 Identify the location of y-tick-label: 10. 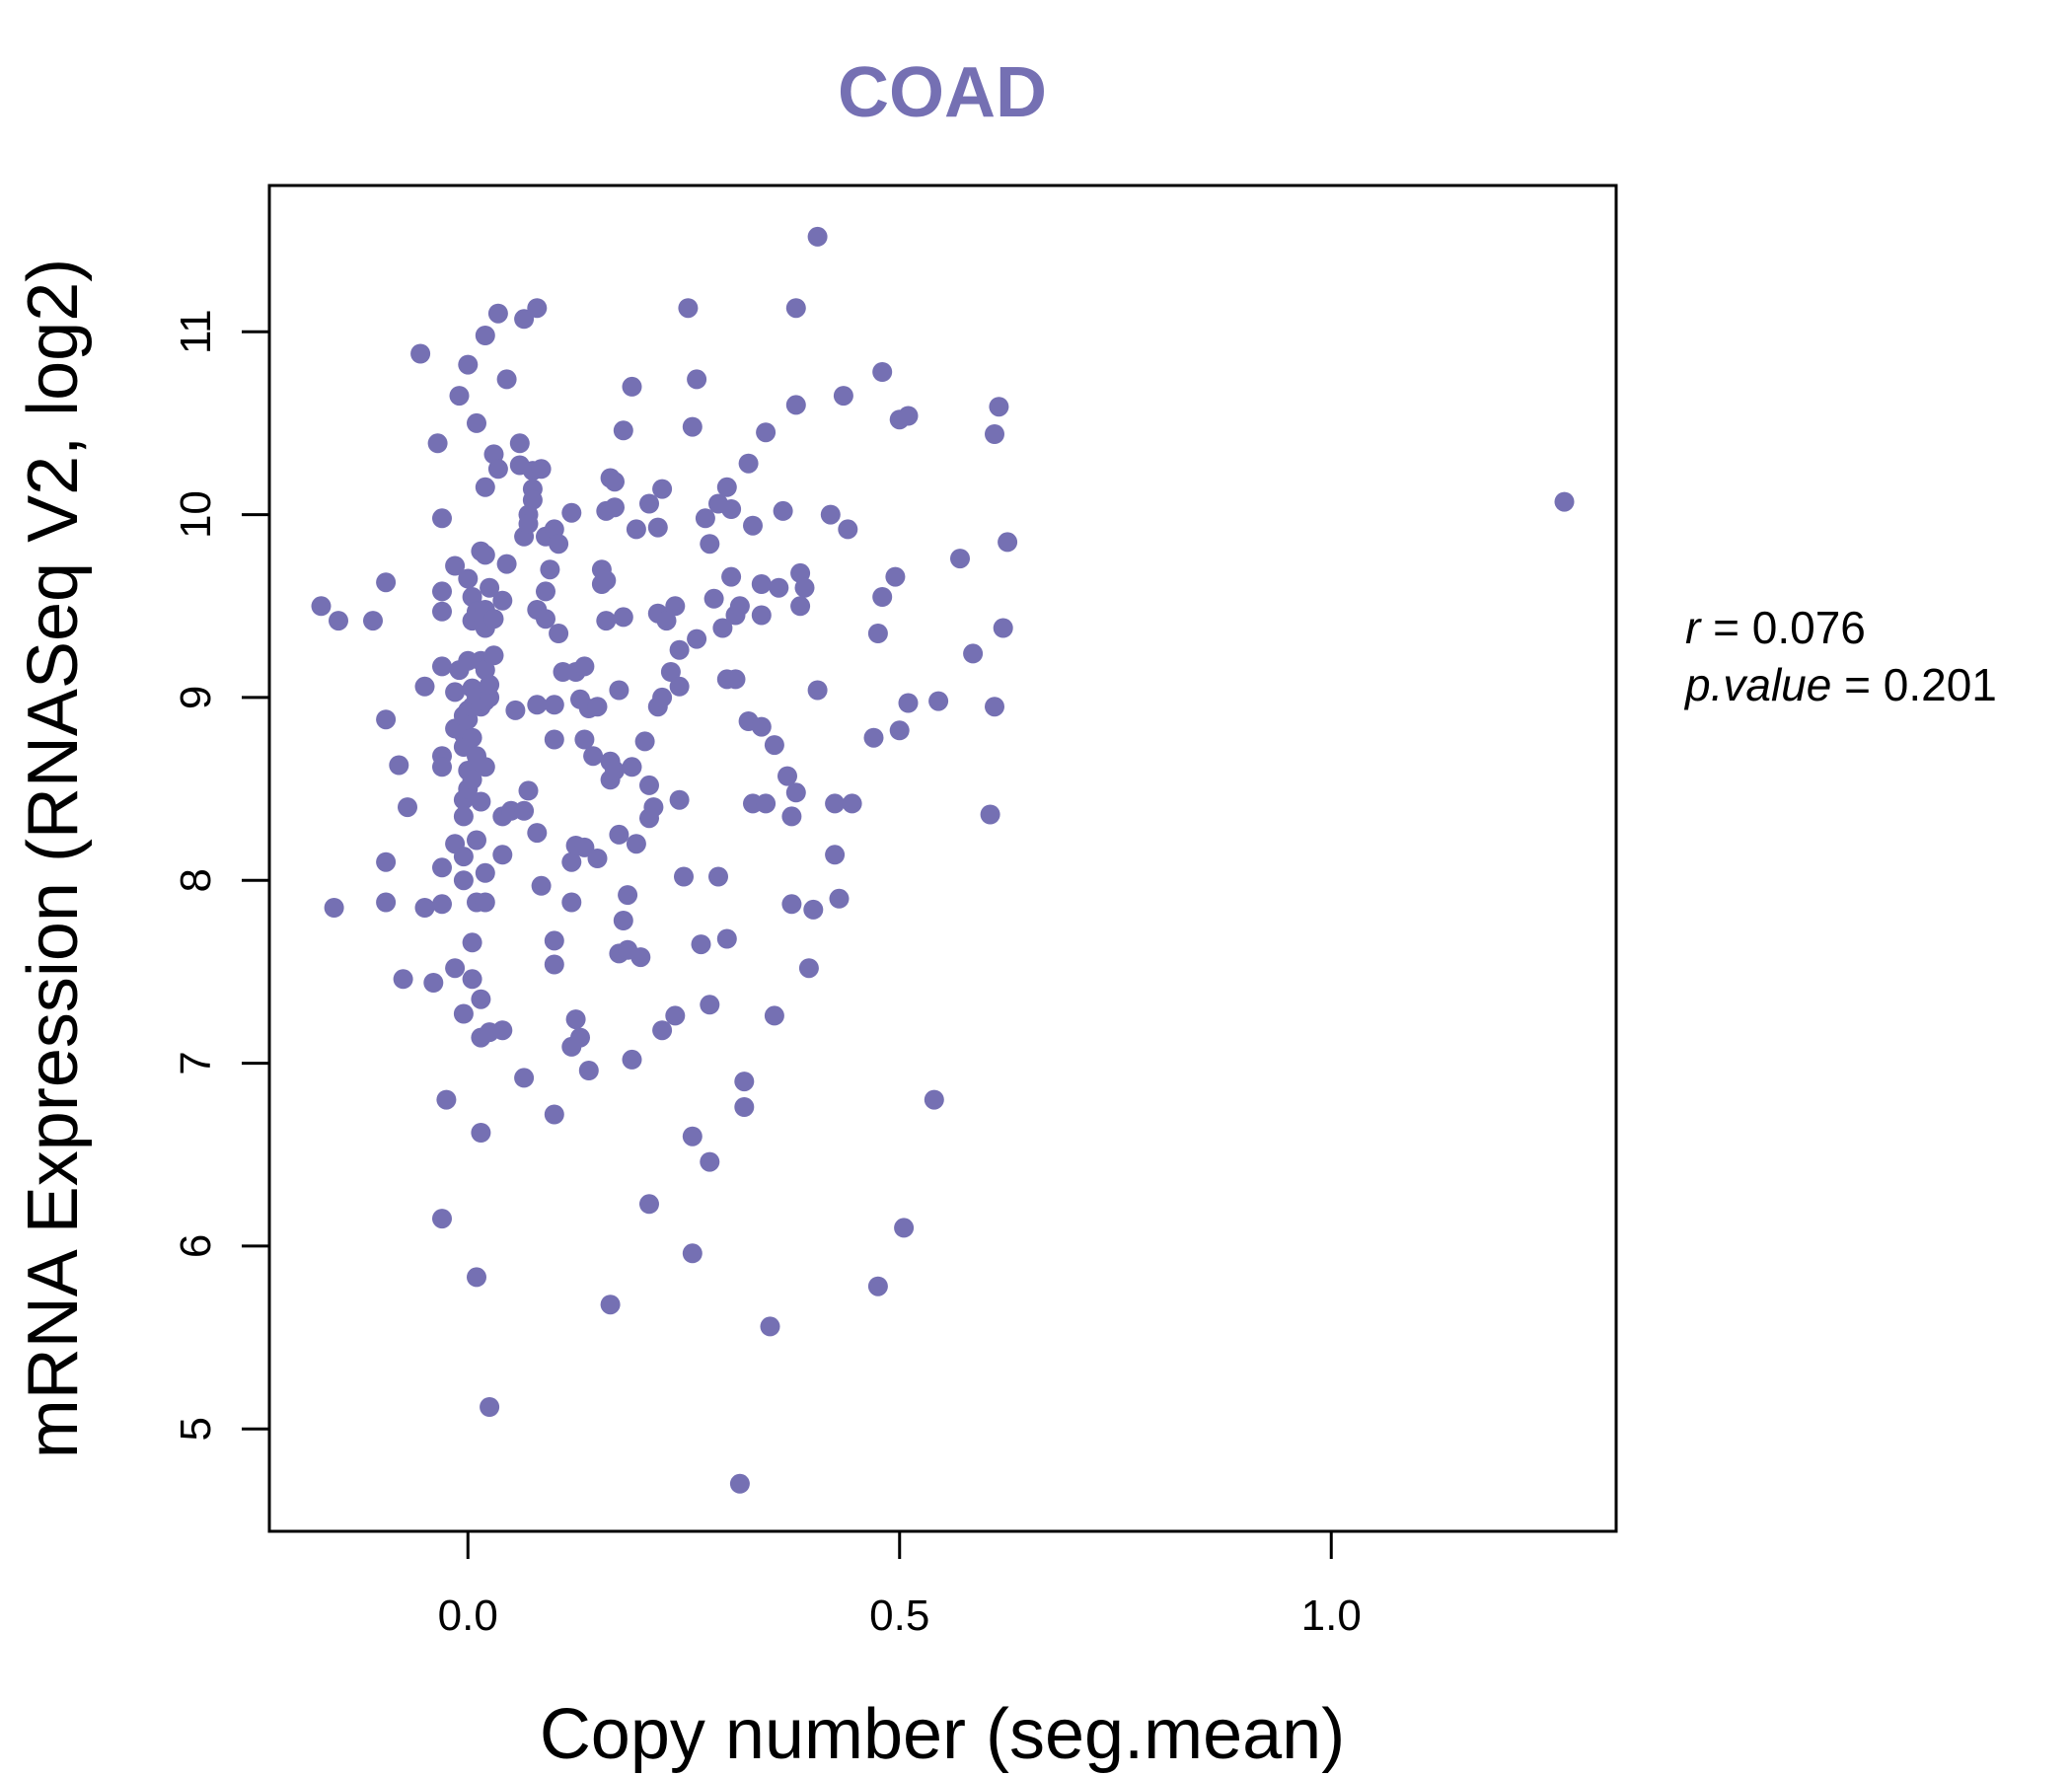
(196, 514).